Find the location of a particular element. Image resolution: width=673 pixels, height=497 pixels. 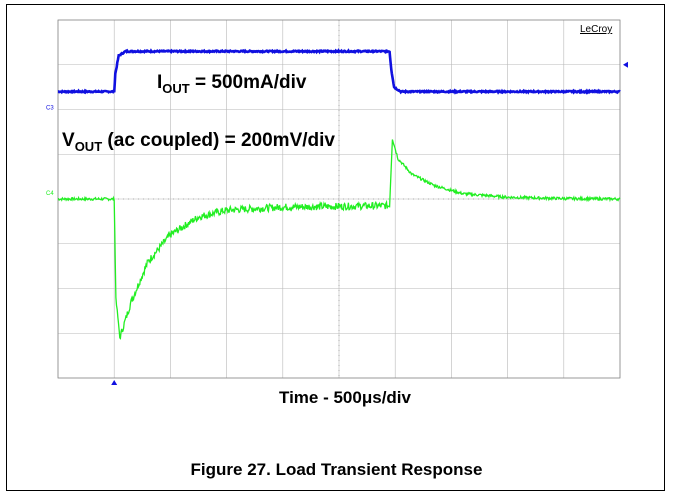

vout-scale-label: VOUT (ac coupled) = 200mV/div is located at coordinates (198, 142).